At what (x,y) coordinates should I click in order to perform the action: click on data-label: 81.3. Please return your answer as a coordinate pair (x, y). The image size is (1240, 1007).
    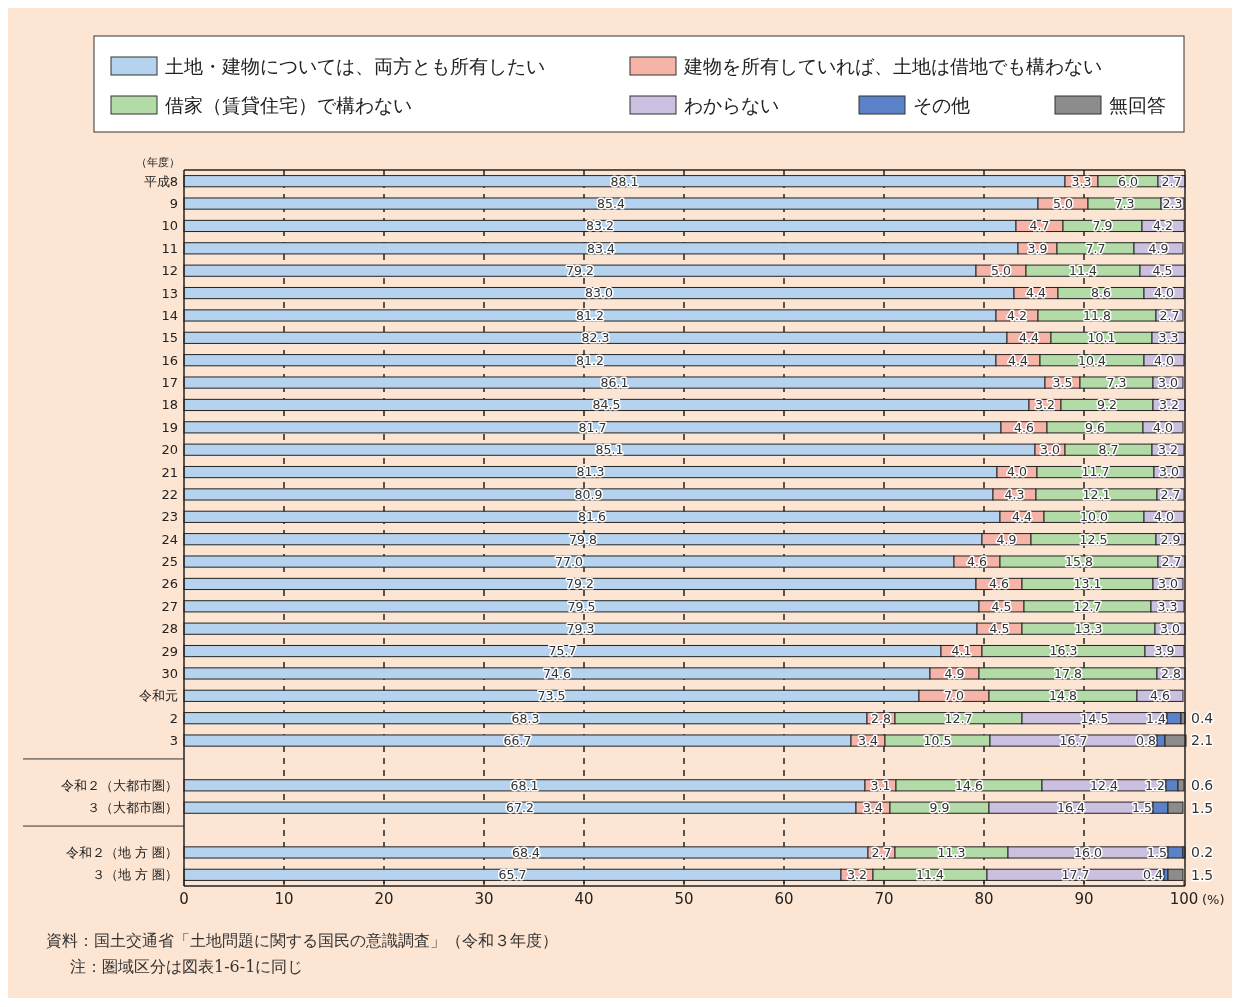
    Looking at the image, I should click on (590, 472).